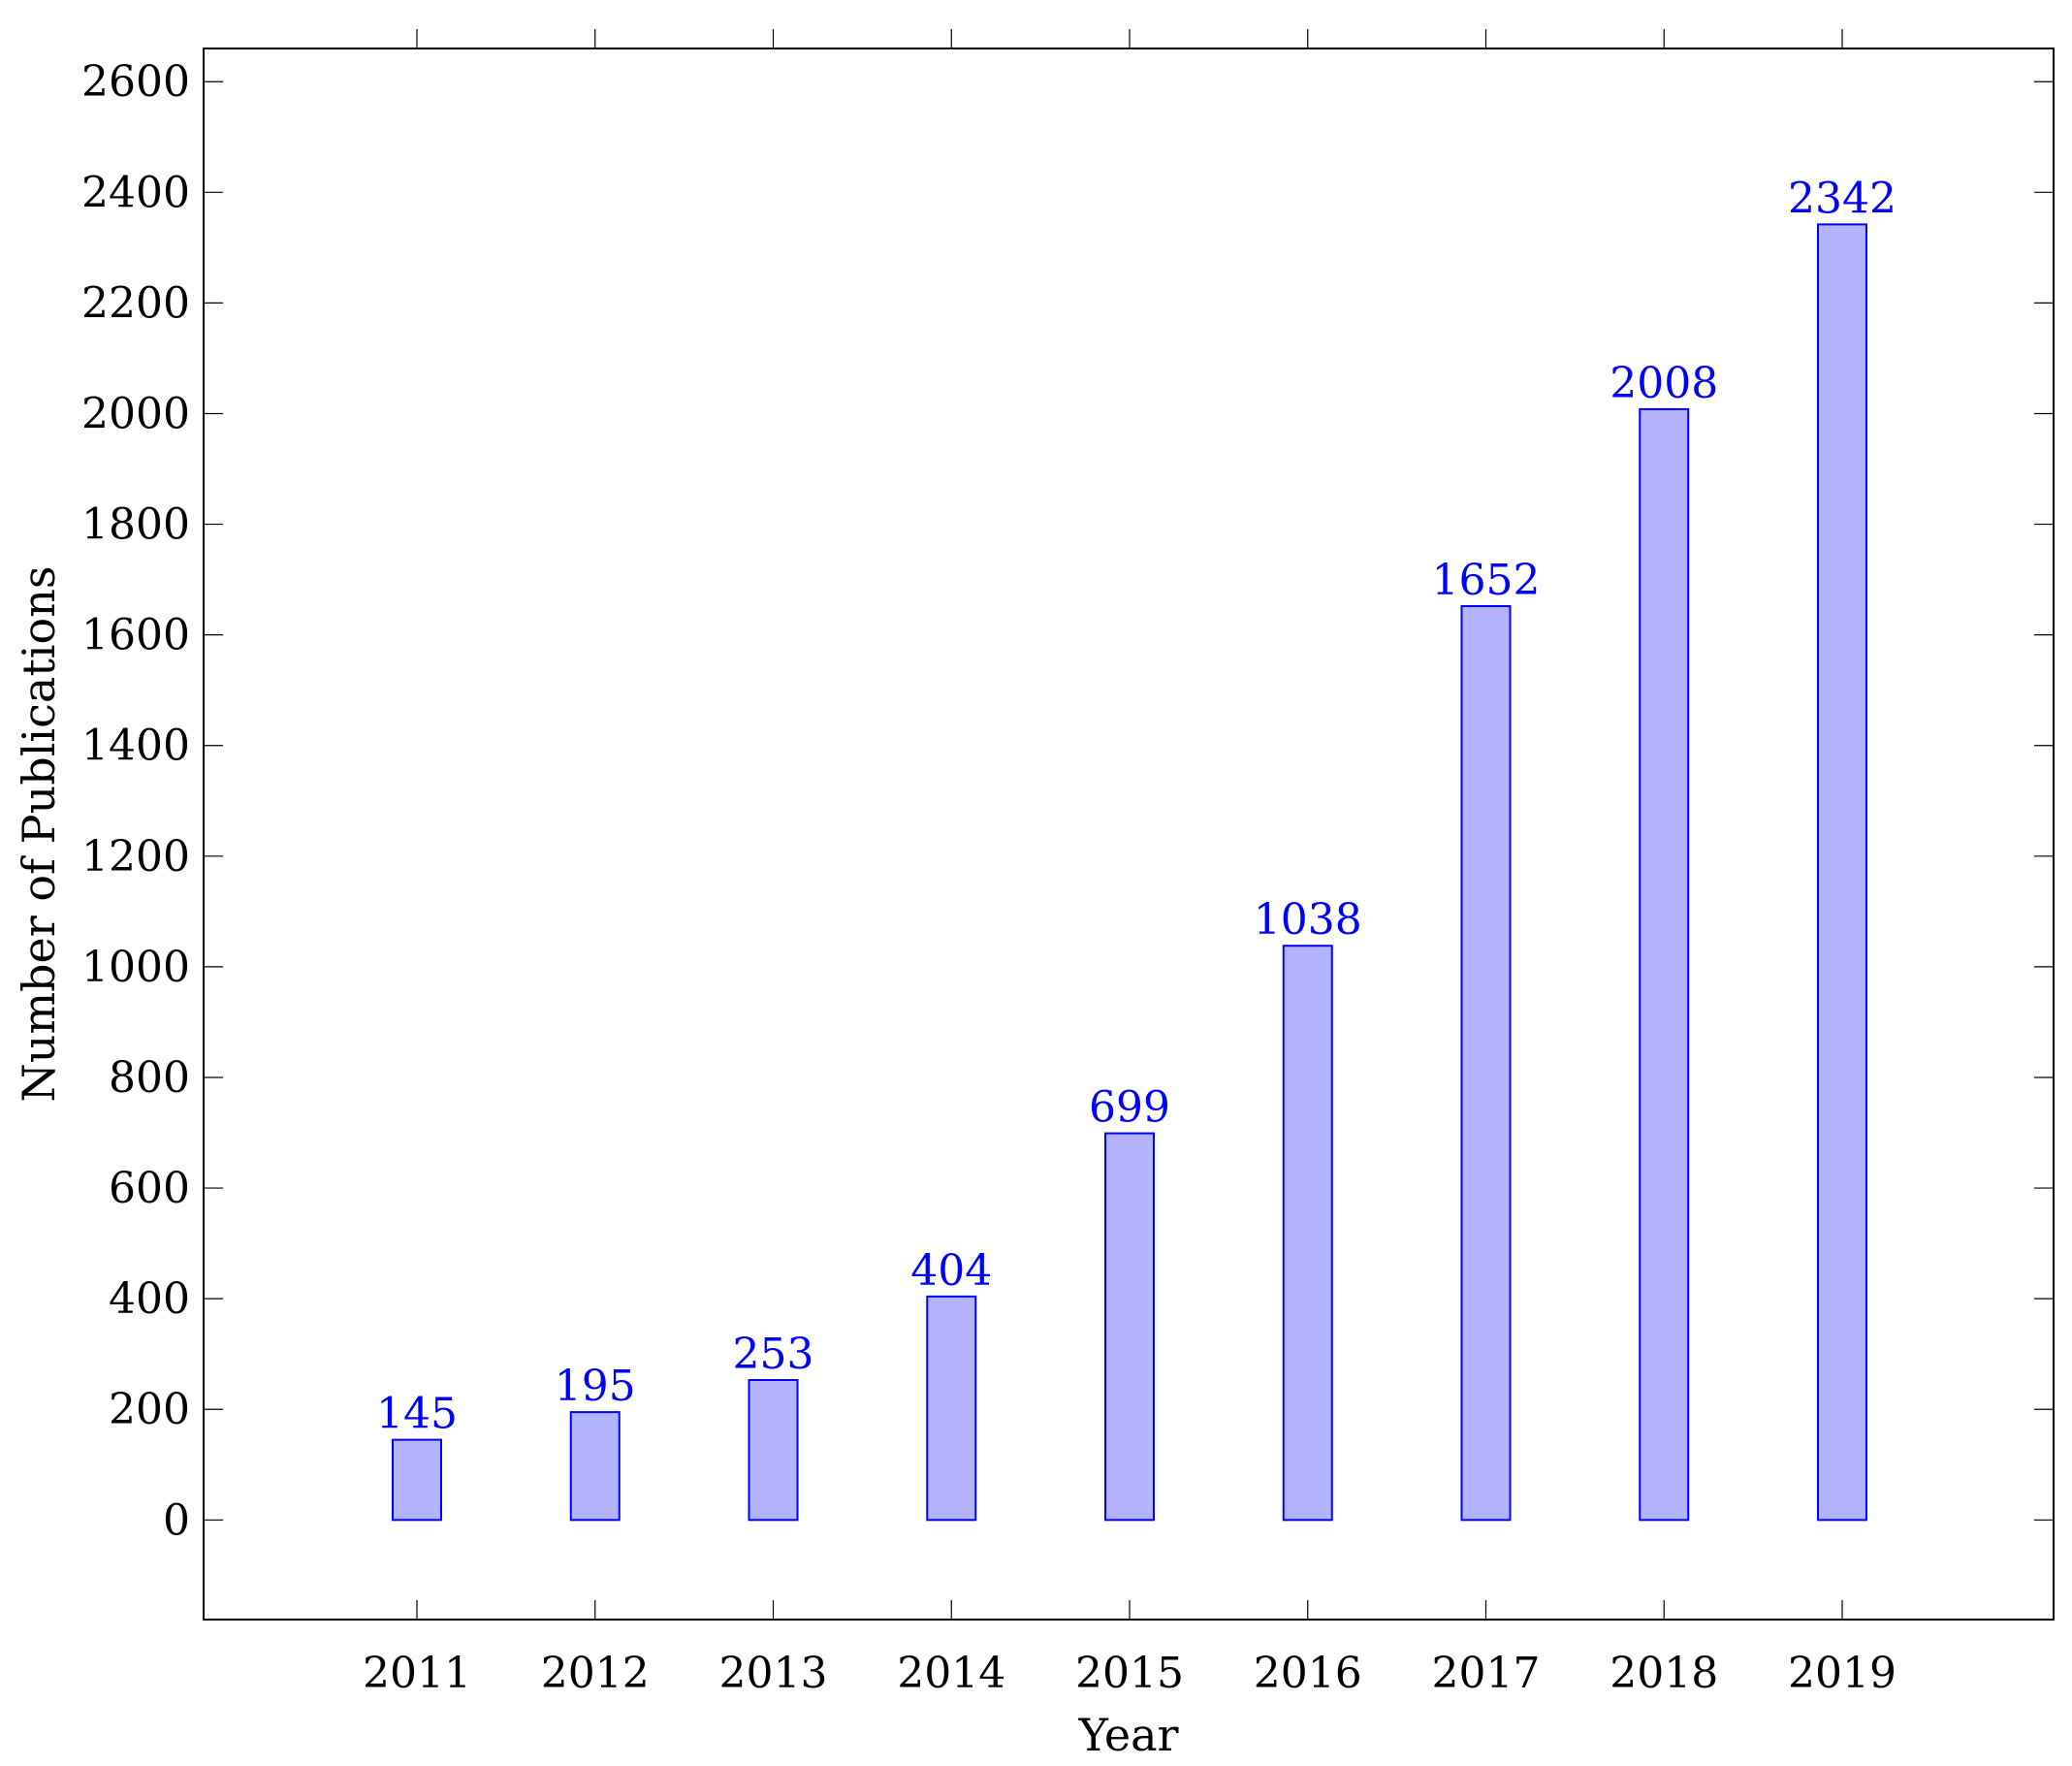 The image size is (2072, 1766). What do you see at coordinates (135, 525) in the screenshot?
I see `y-tick-label: 1800` at bounding box center [135, 525].